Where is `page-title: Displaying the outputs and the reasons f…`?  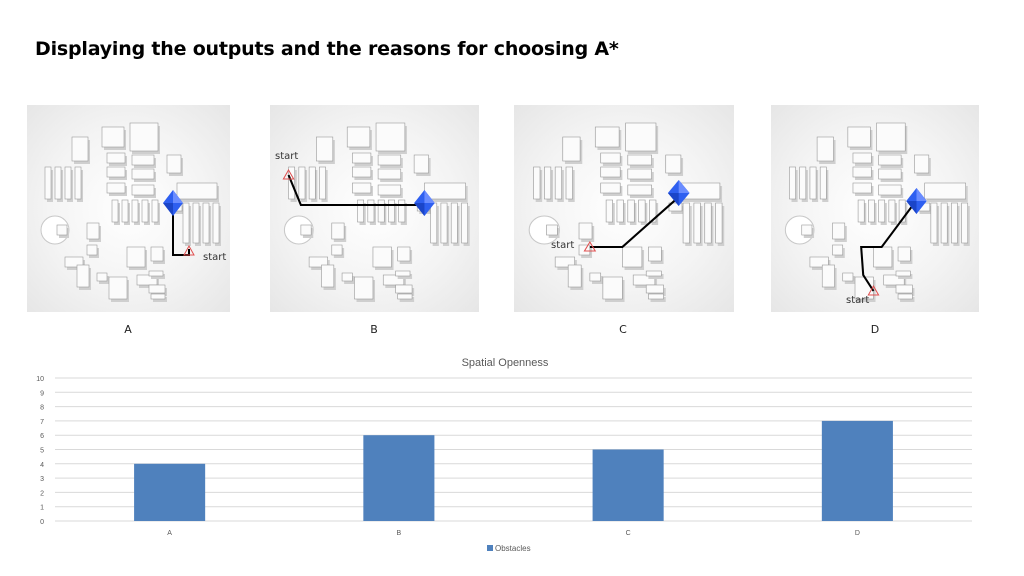
page-title: Displaying the outputs and the reasons f… is located at coordinates (327, 49).